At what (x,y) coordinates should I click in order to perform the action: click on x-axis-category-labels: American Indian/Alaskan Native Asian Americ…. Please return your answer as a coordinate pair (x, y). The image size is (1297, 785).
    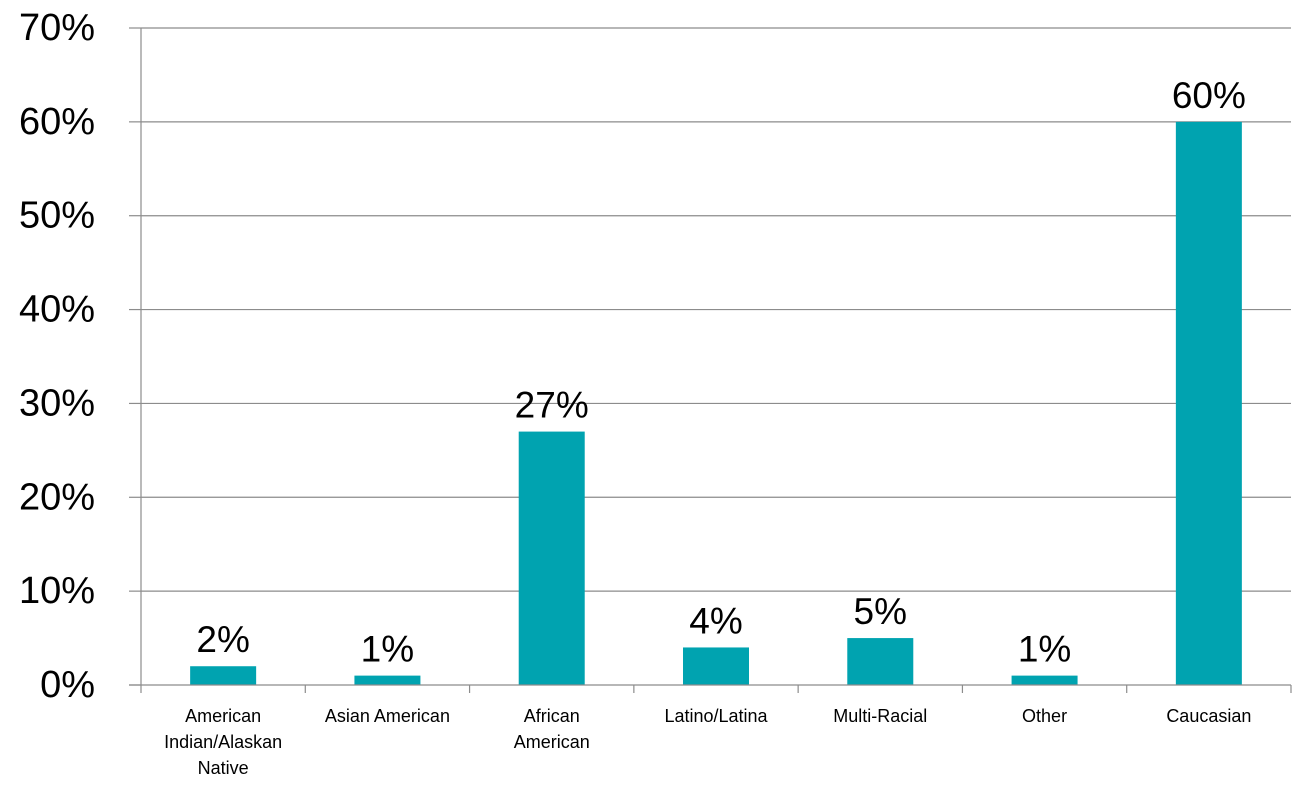
    Looking at the image, I should click on (707, 742).